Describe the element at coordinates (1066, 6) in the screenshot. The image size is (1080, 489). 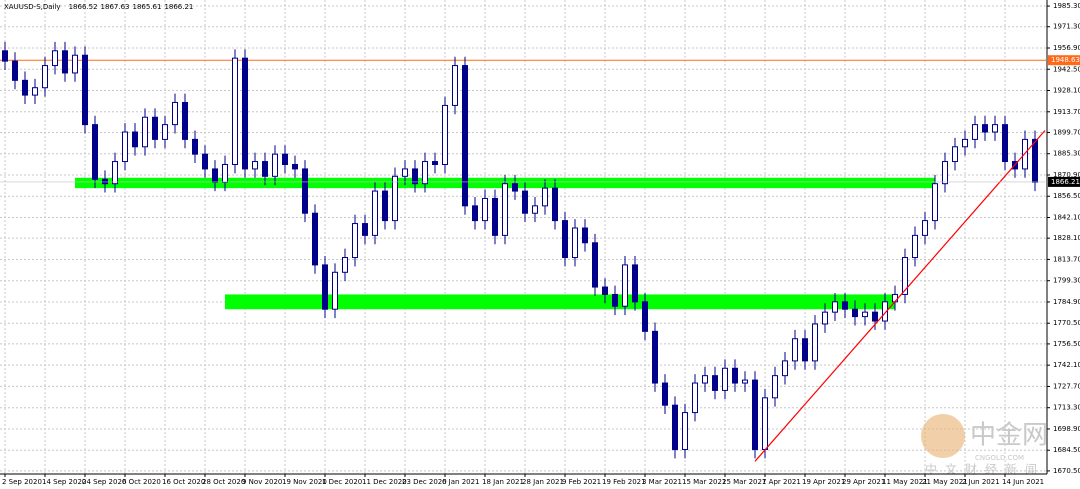
I see `y-tick-label: 1985.30` at that location.